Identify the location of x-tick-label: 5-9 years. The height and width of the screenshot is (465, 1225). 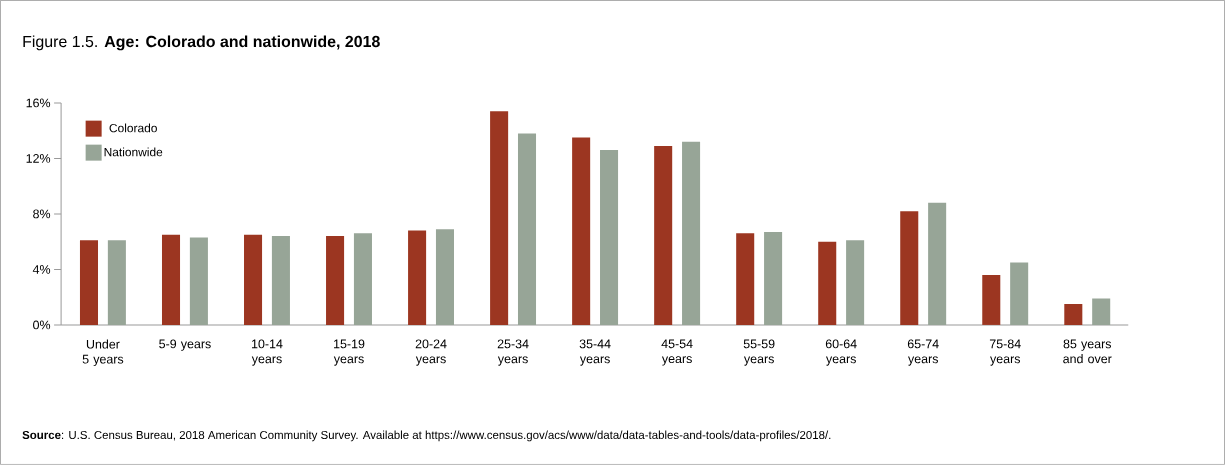
(185, 345).